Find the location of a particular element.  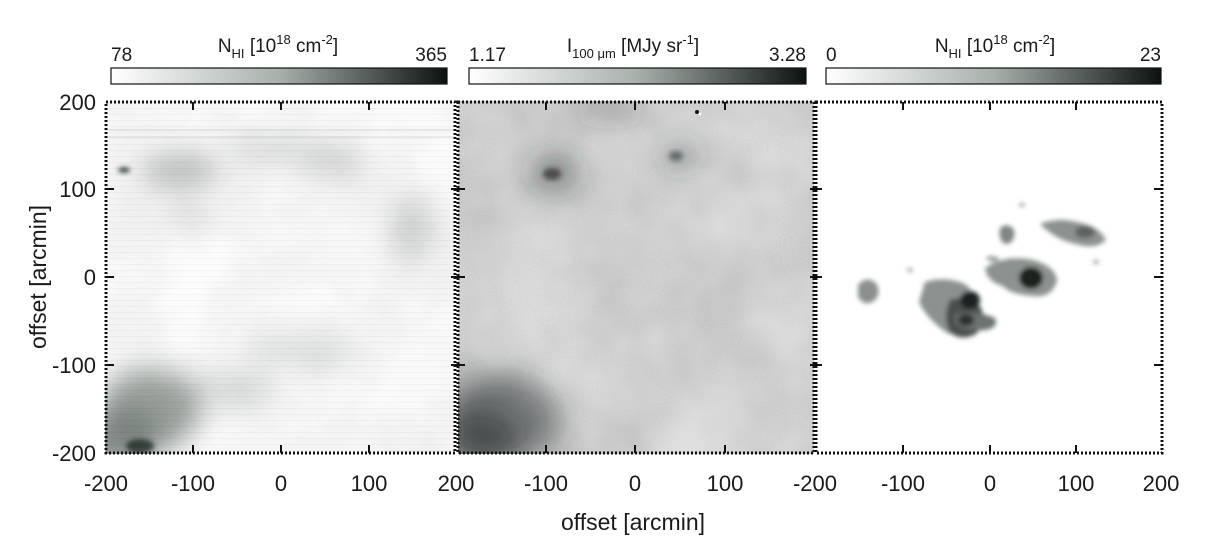

colorbar-1-min: 78 is located at coordinates (121, 55).